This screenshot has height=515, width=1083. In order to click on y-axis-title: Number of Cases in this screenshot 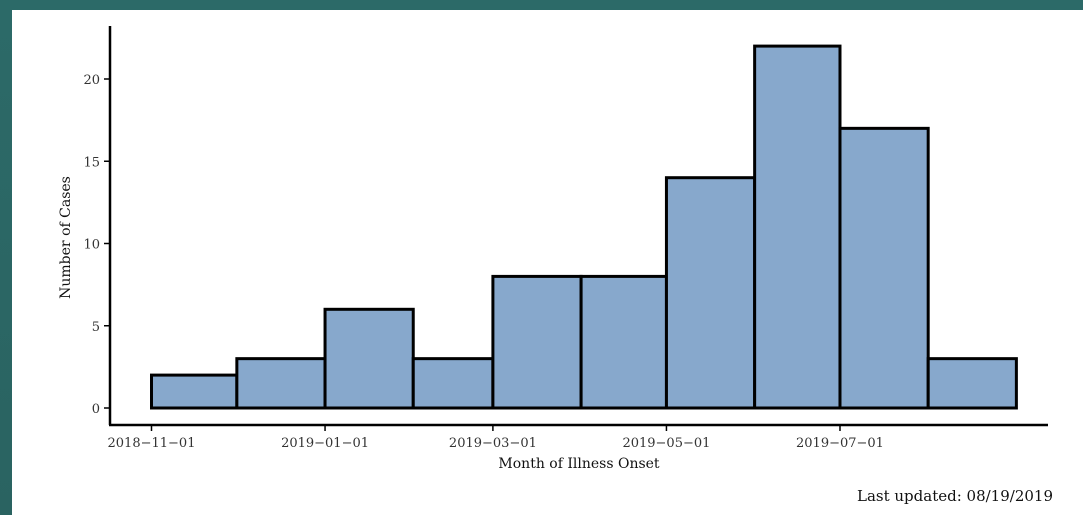, I will do `click(66, 237)`.